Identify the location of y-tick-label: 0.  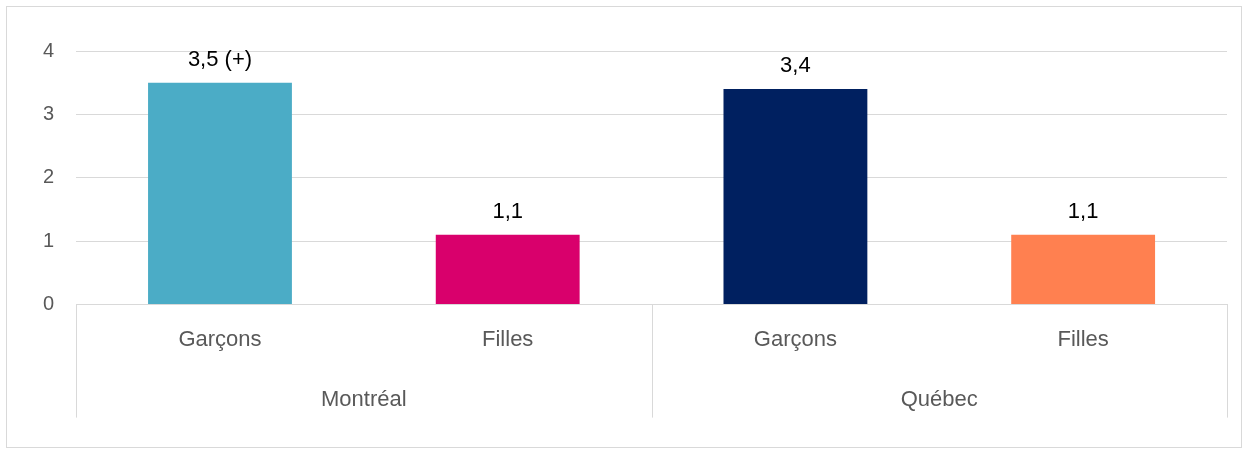
(49, 303).